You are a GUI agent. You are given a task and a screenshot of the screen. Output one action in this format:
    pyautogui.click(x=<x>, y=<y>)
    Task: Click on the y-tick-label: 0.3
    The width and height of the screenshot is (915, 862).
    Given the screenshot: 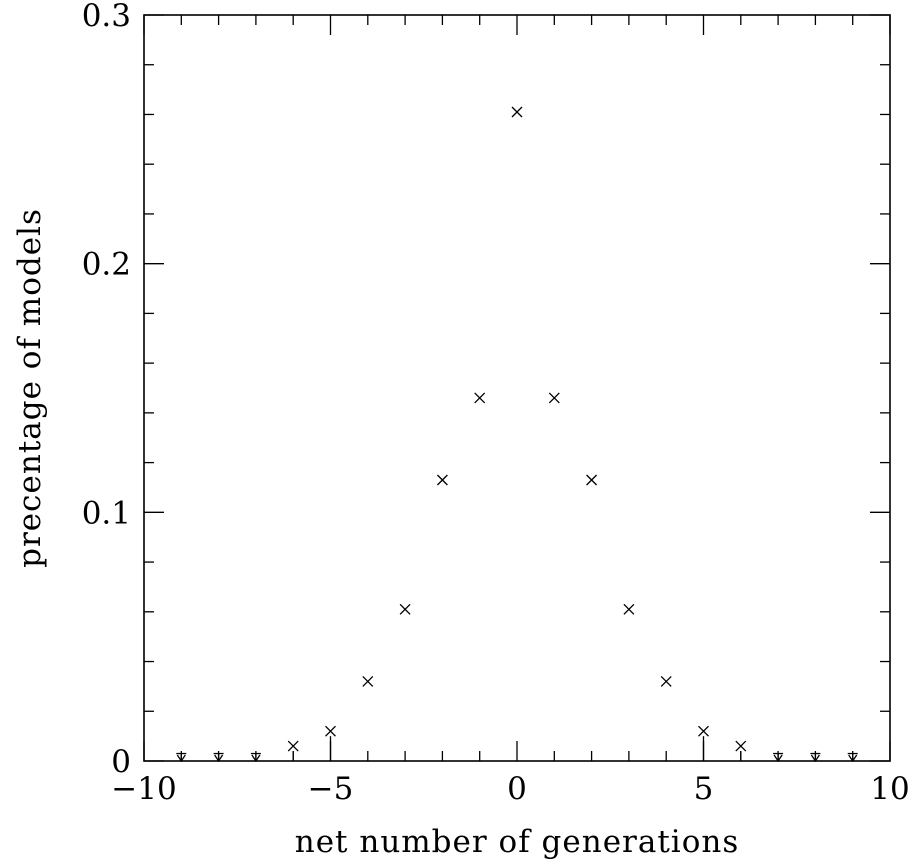 What is the action you would take?
    pyautogui.click(x=106, y=17)
    